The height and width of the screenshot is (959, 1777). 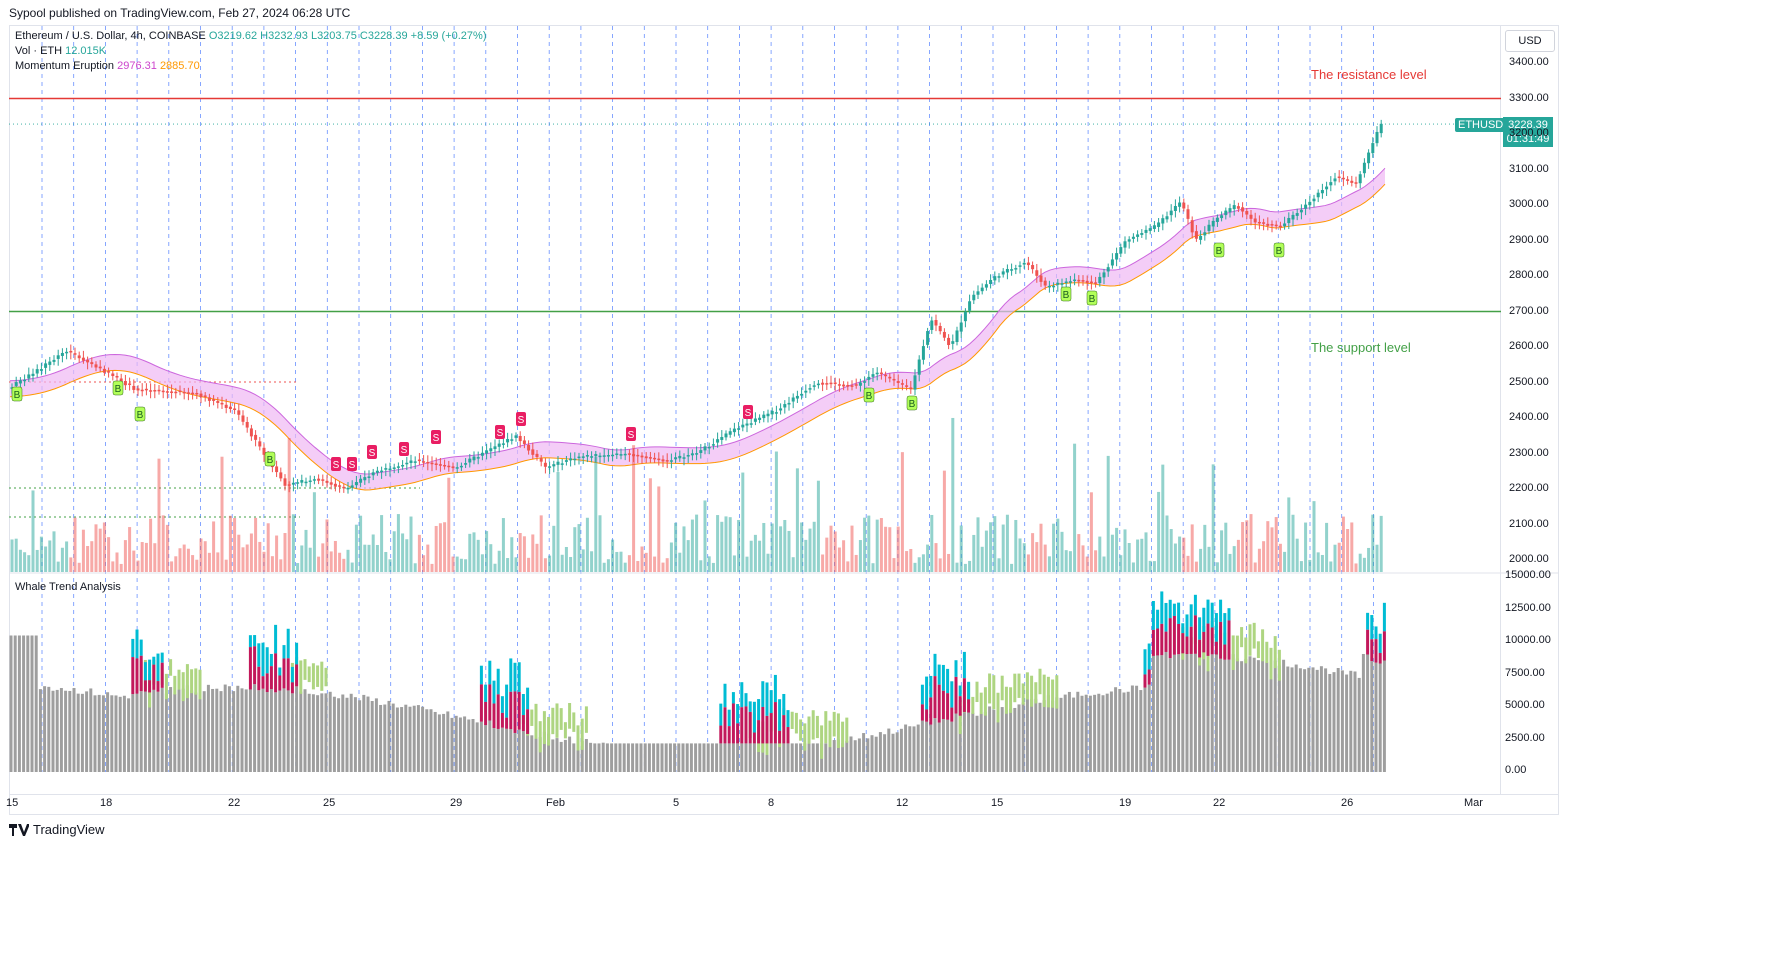 What do you see at coordinates (784, 805) in the screenshot?
I see `time-axis` at bounding box center [784, 805].